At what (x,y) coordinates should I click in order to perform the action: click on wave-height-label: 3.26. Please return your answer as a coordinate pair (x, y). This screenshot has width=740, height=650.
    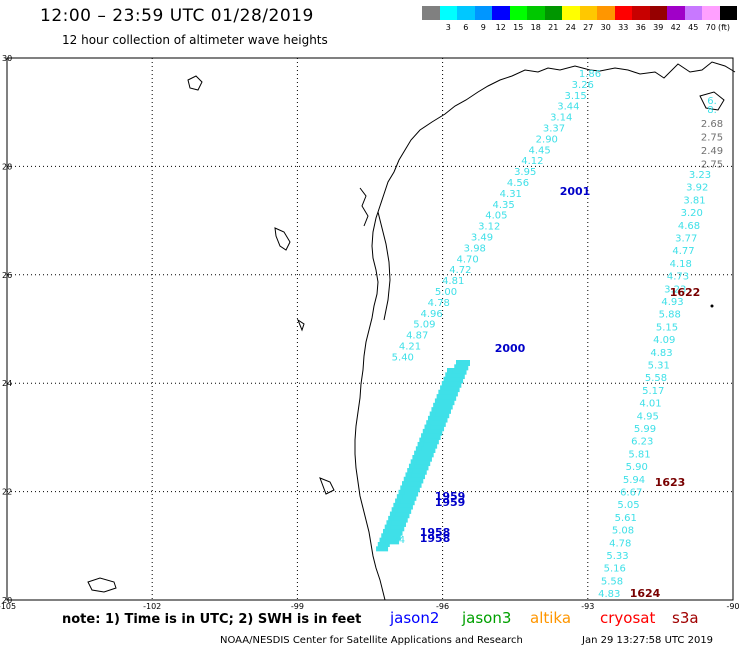
    Looking at the image, I should click on (583, 85).